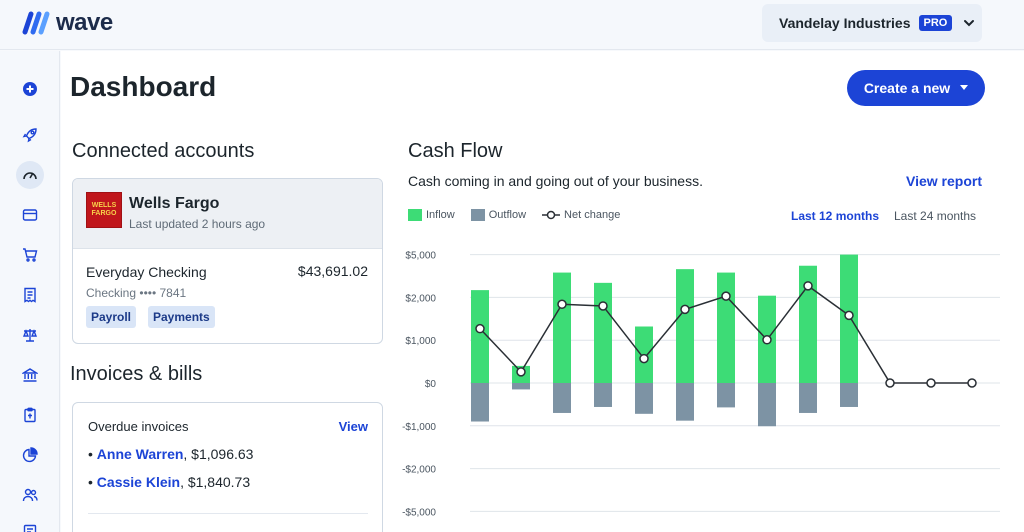  Describe the element at coordinates (907, 88) in the screenshot. I see `create-new-label: Create a new` at that location.